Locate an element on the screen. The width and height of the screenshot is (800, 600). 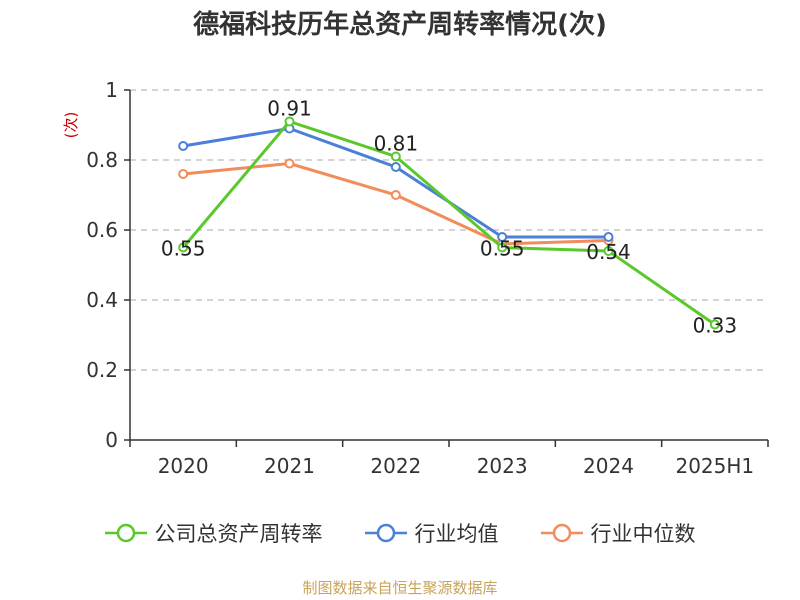
y-tick-label: 0.2 is located at coordinates (102, 370).